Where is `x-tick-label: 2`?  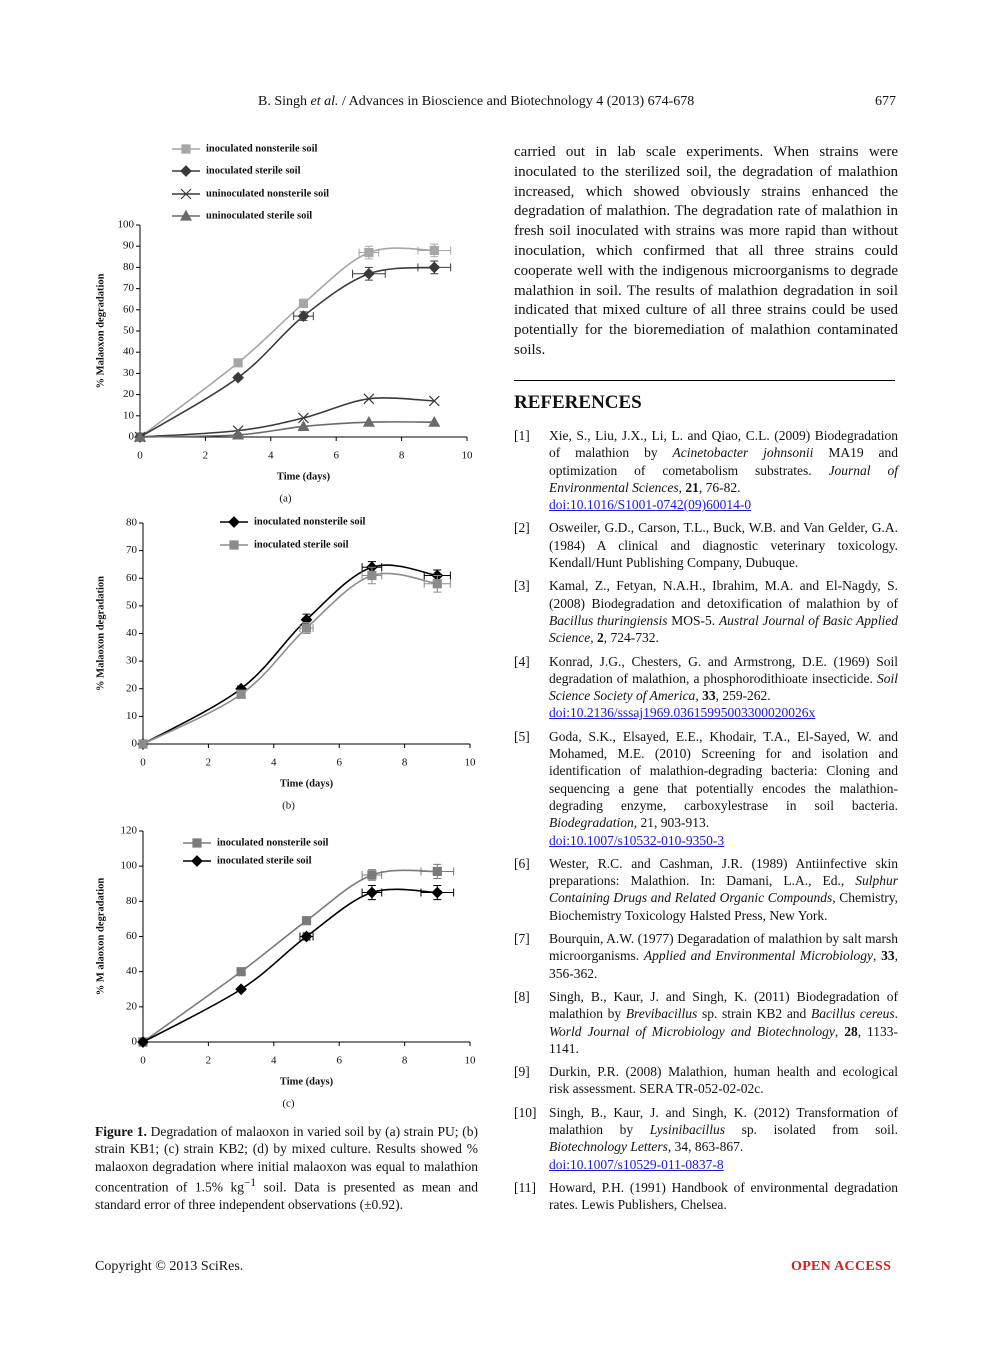
x-tick-label: 2 is located at coordinates (209, 1061).